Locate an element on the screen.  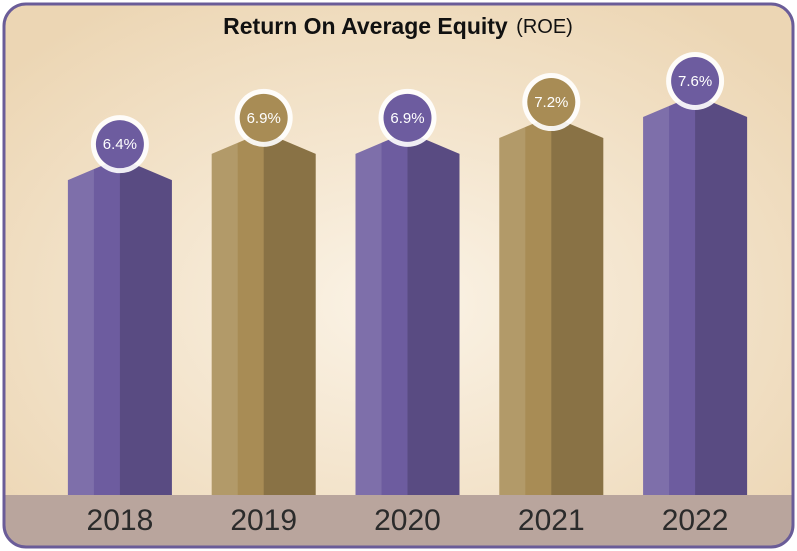
x-tick-label: 2021 is located at coordinates (551, 520).